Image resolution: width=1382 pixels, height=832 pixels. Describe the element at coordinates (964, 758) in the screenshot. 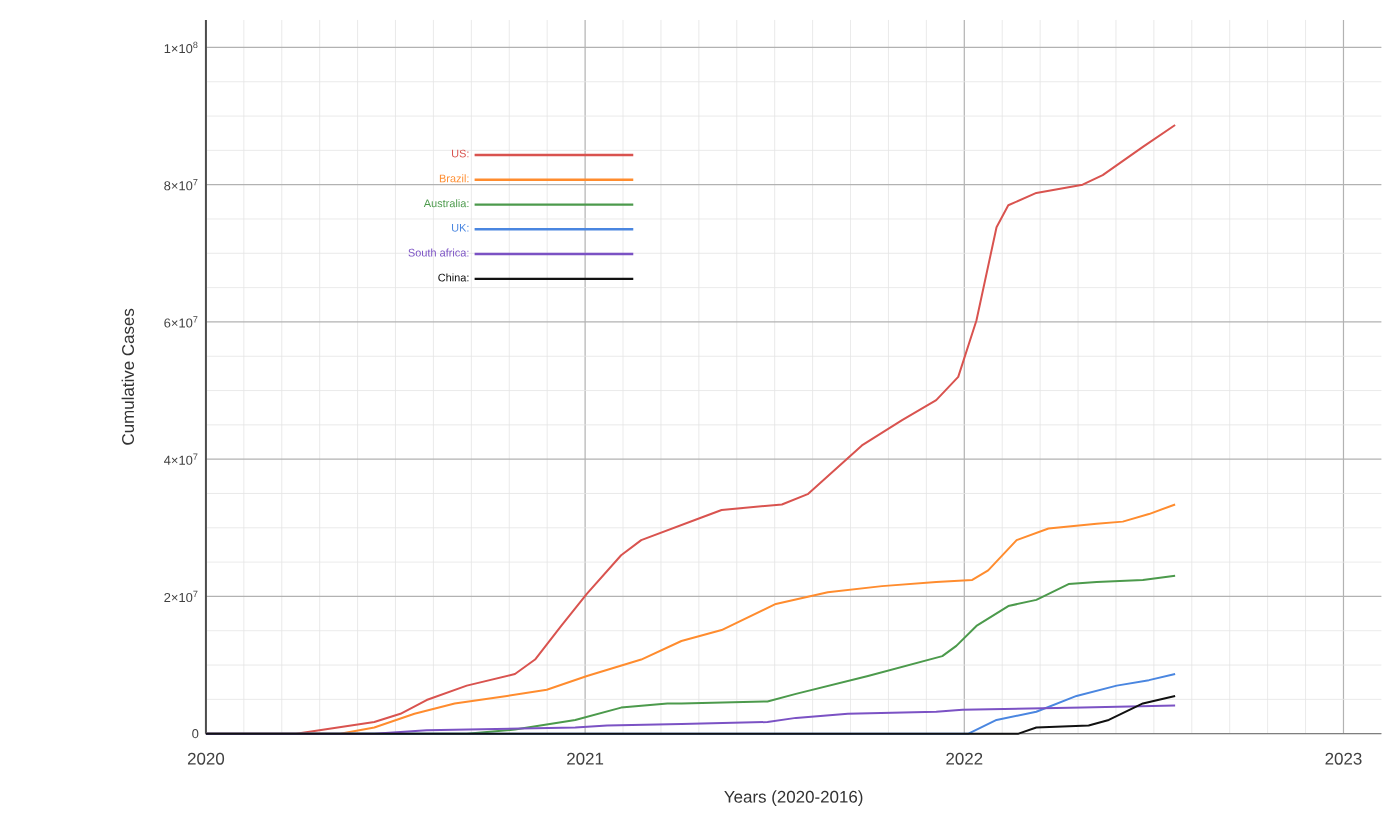

I see `x-tick-label: 2022` at that location.